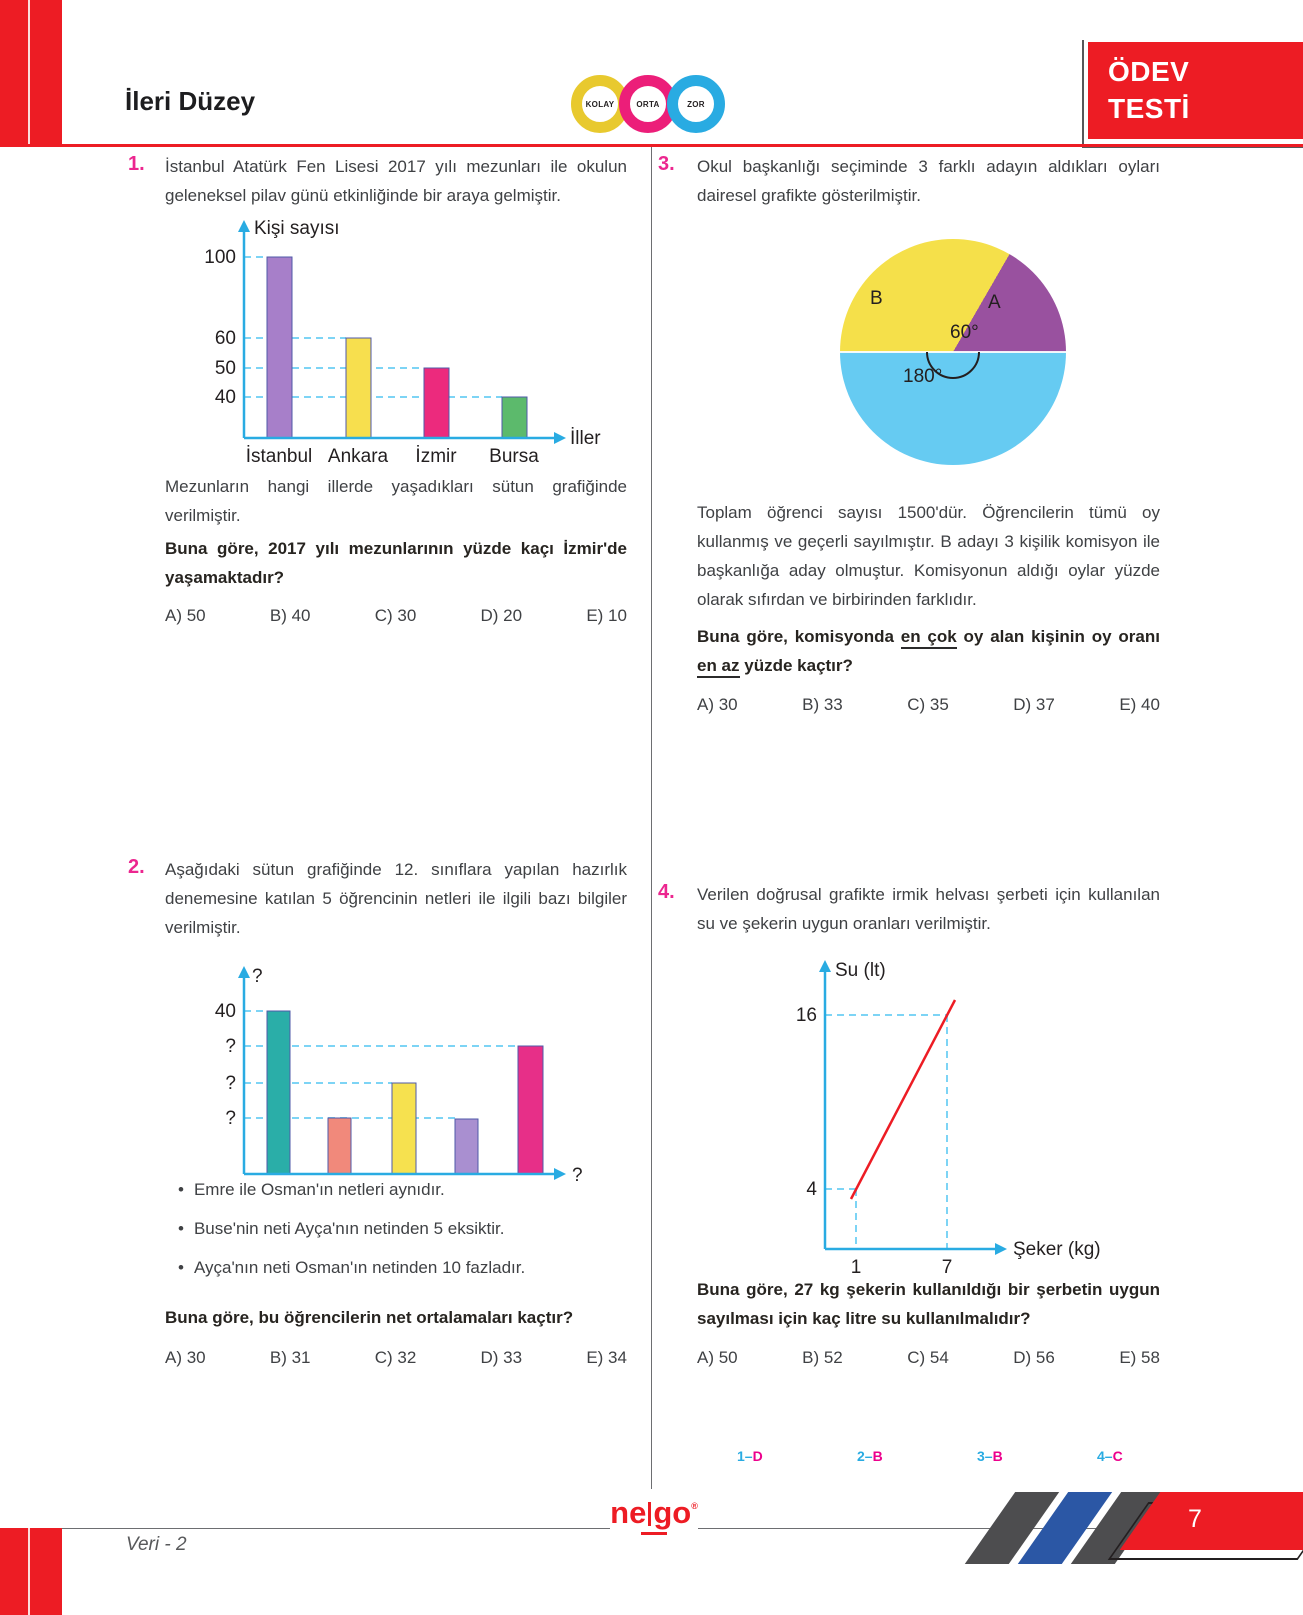 This screenshot has height=1615, width=1303. What do you see at coordinates (964, 332) in the screenshot?
I see `q3-angle-60-label: 60°` at bounding box center [964, 332].